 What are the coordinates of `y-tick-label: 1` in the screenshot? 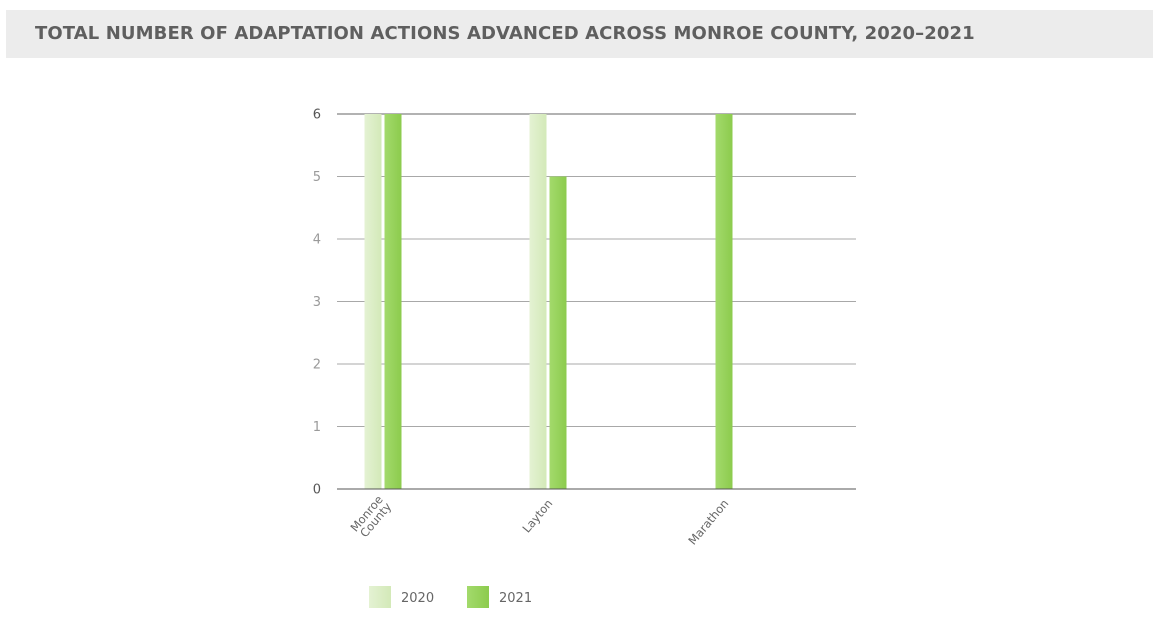 It's located at (317, 427).